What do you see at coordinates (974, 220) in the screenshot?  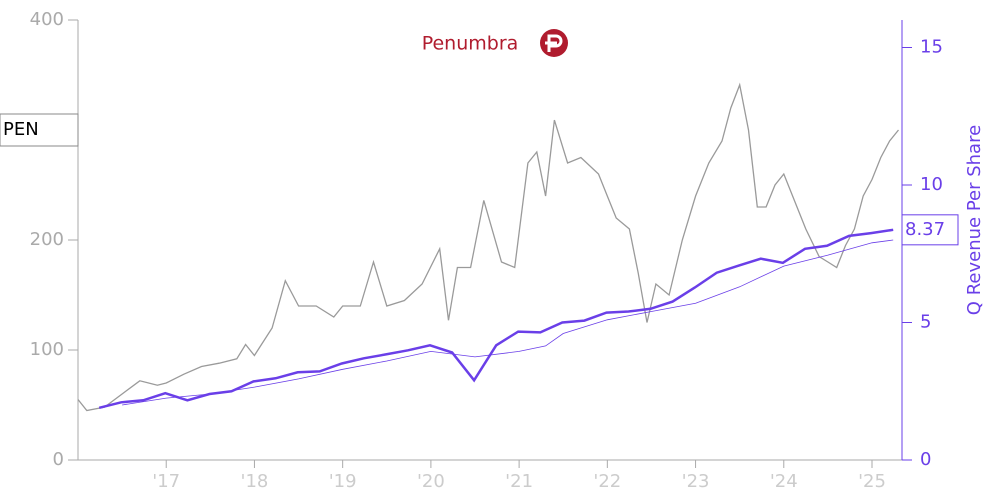 I see `y2-axis-title: Q Revenue Per Share` at bounding box center [974, 220].